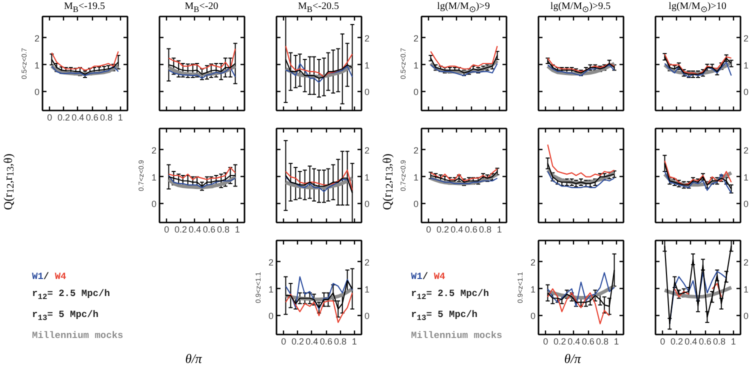 Image resolution: width=755 pixels, height=374 pixels. Describe the element at coordinates (580, 8) in the screenshot. I see `chart-title: lg(M/M$_{⊙}$)>9.5` at that location.